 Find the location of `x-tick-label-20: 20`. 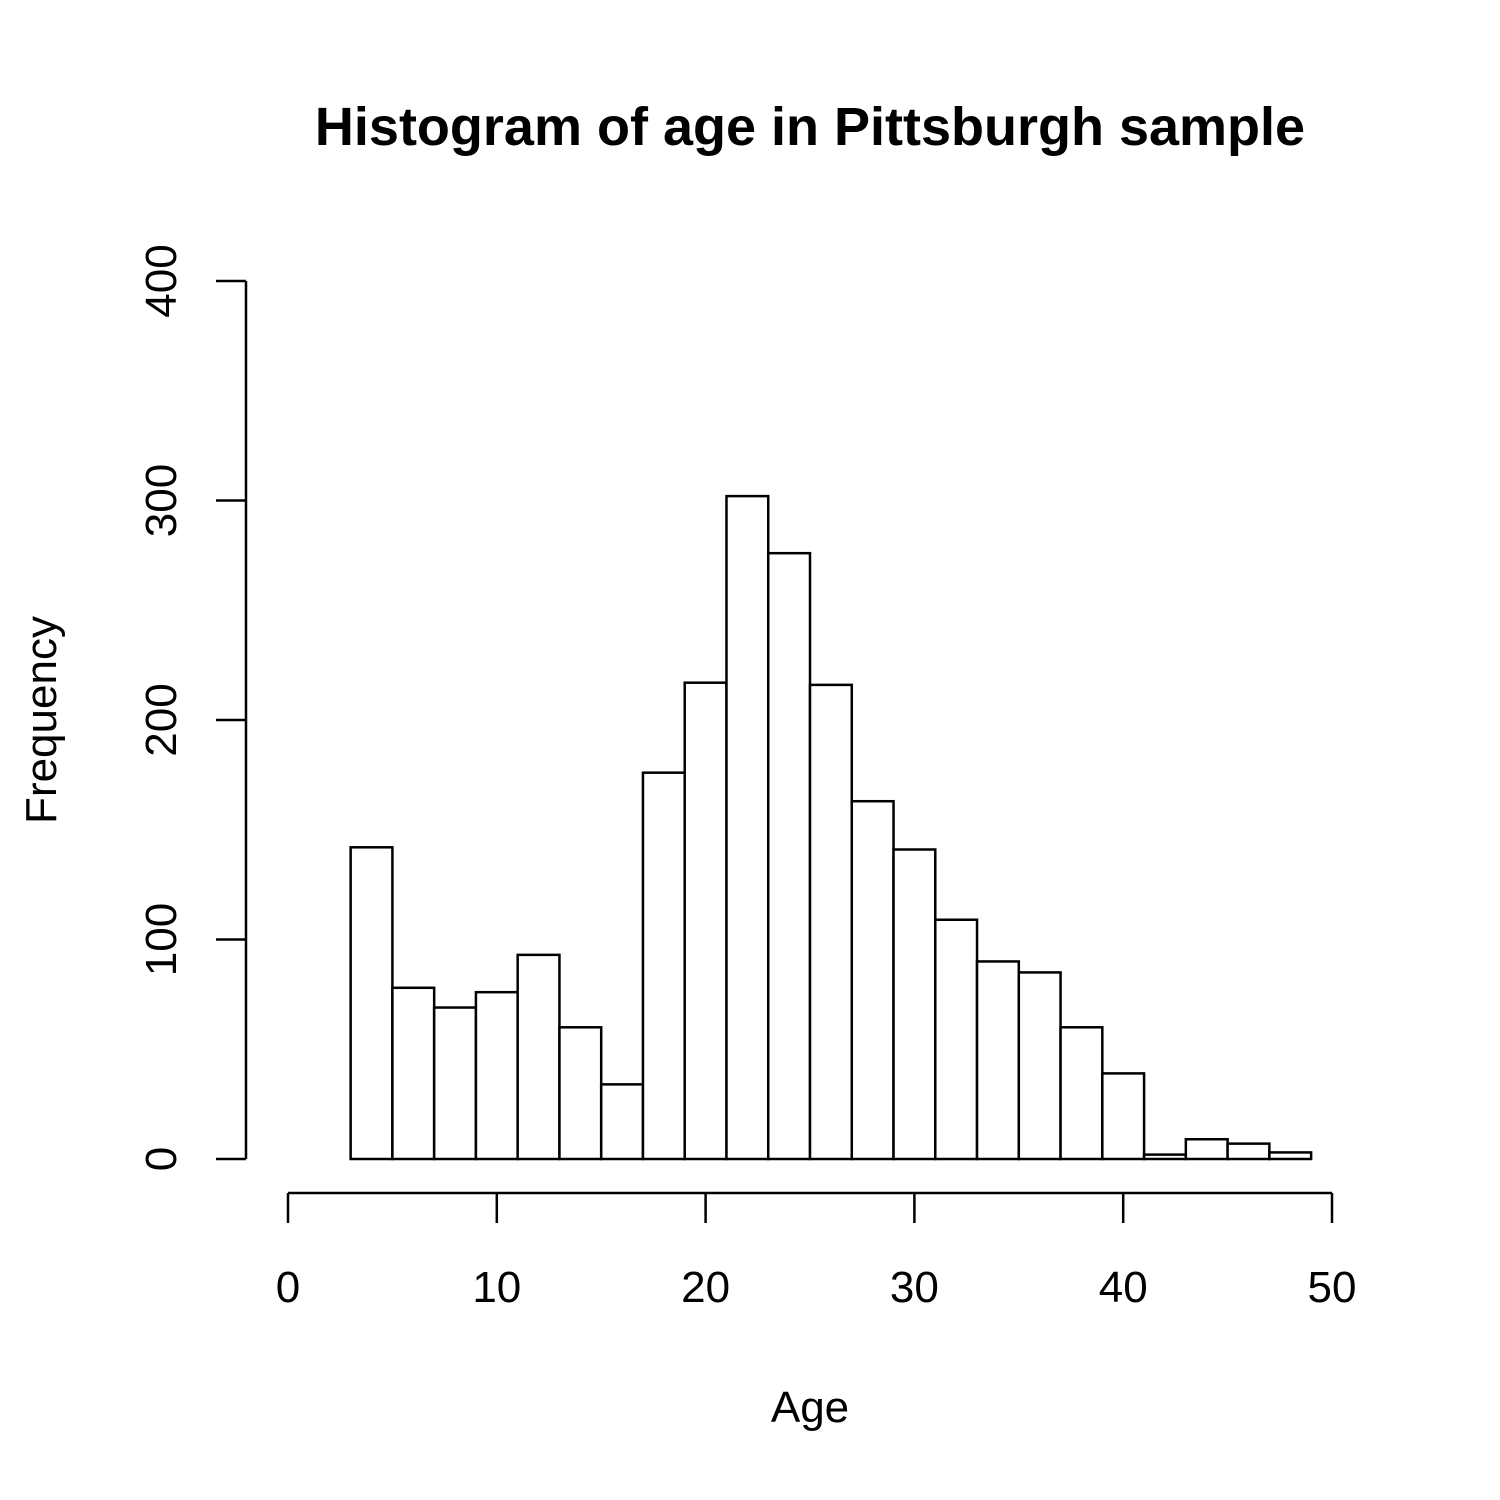

x-tick-label-20: 20 is located at coordinates (705, 1287).